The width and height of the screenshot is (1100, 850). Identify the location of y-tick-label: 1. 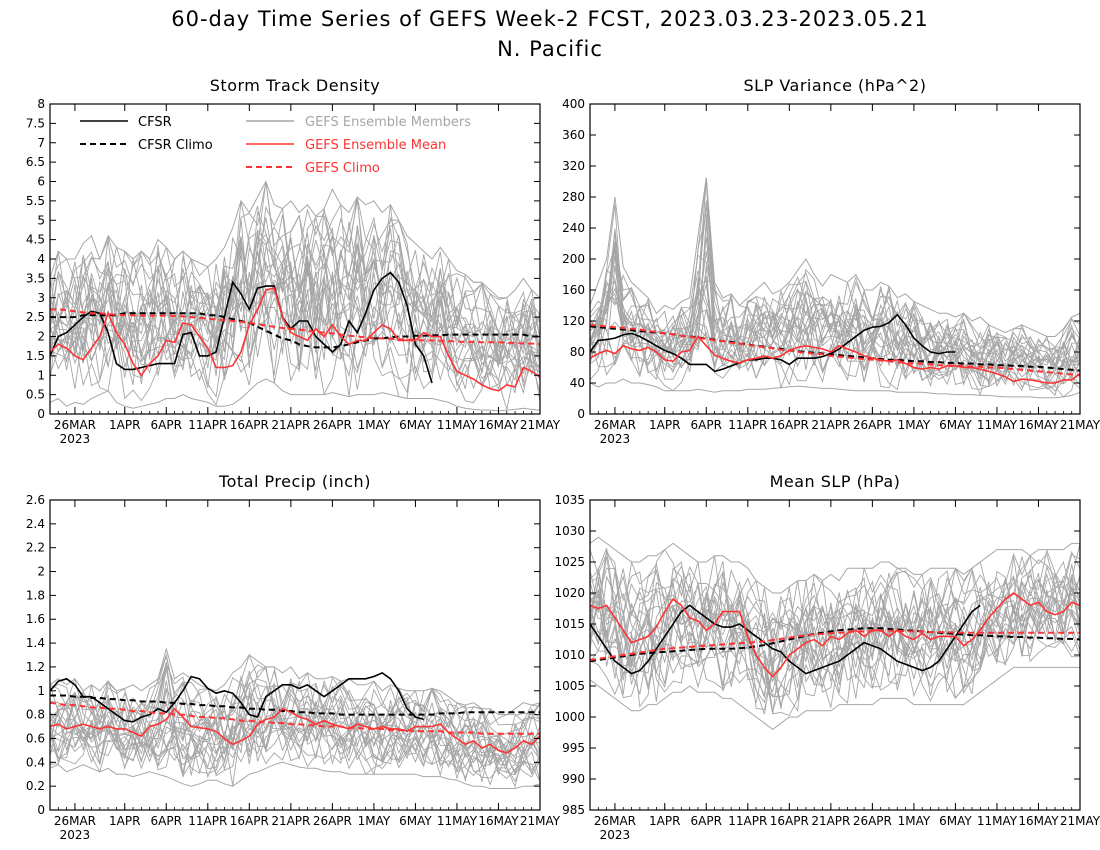
(41, 691).